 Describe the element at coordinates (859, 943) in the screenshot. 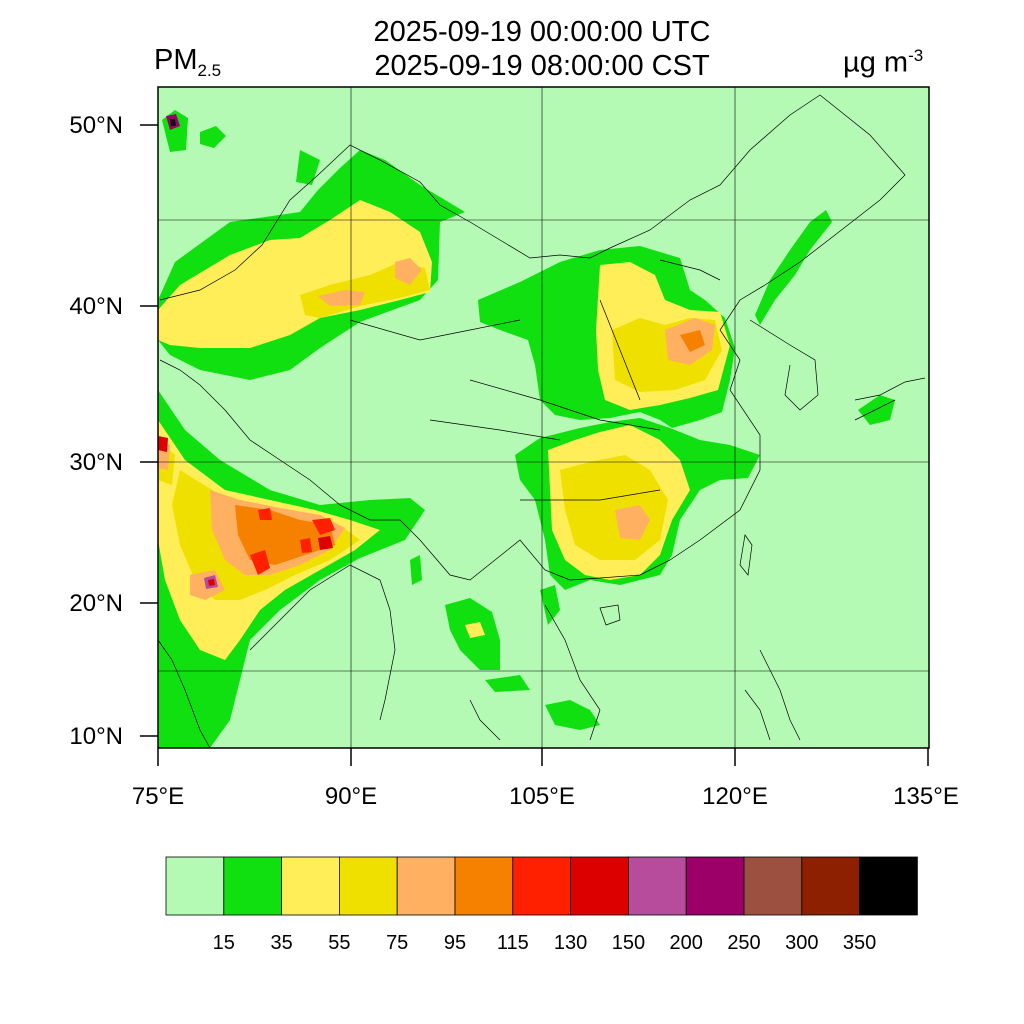

I see `colorbar-label-11: 350` at that location.